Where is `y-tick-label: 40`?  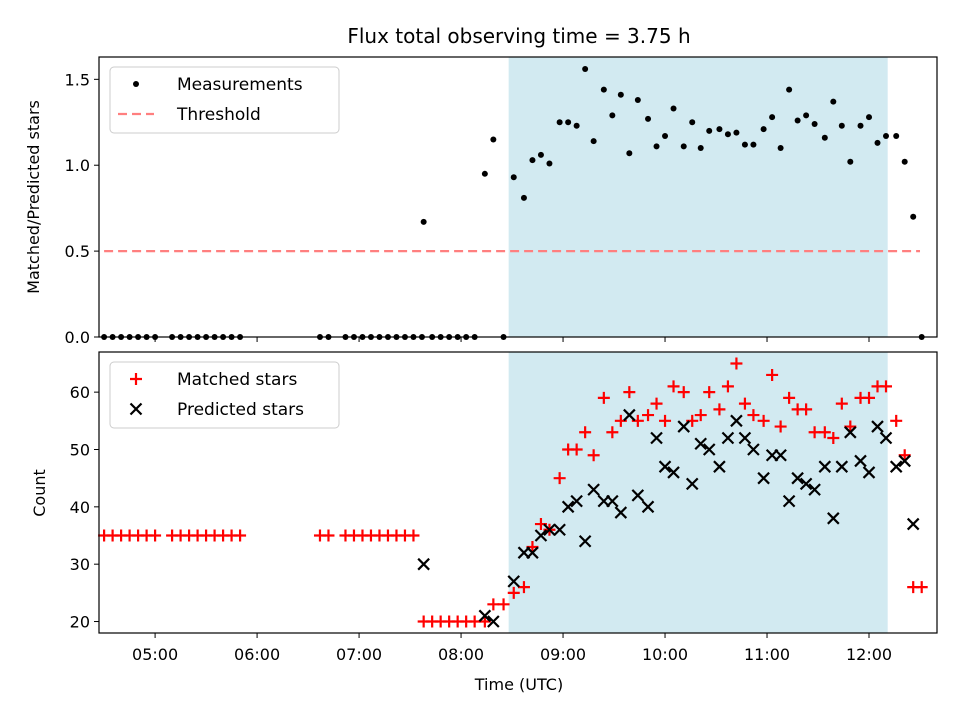
y-tick-label: 40 is located at coordinates (80, 507).